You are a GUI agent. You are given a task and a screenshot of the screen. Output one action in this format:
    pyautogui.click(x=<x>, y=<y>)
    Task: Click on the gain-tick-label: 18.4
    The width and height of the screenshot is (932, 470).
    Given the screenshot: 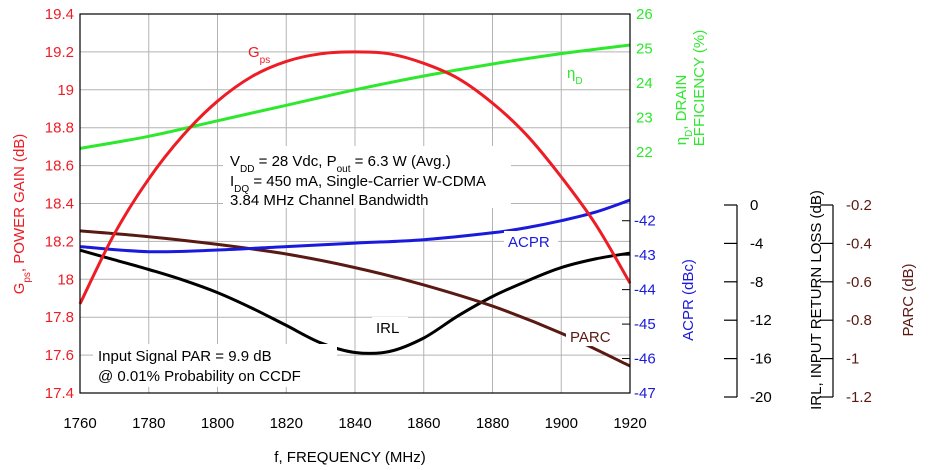 What is the action you would take?
    pyautogui.click(x=59, y=204)
    